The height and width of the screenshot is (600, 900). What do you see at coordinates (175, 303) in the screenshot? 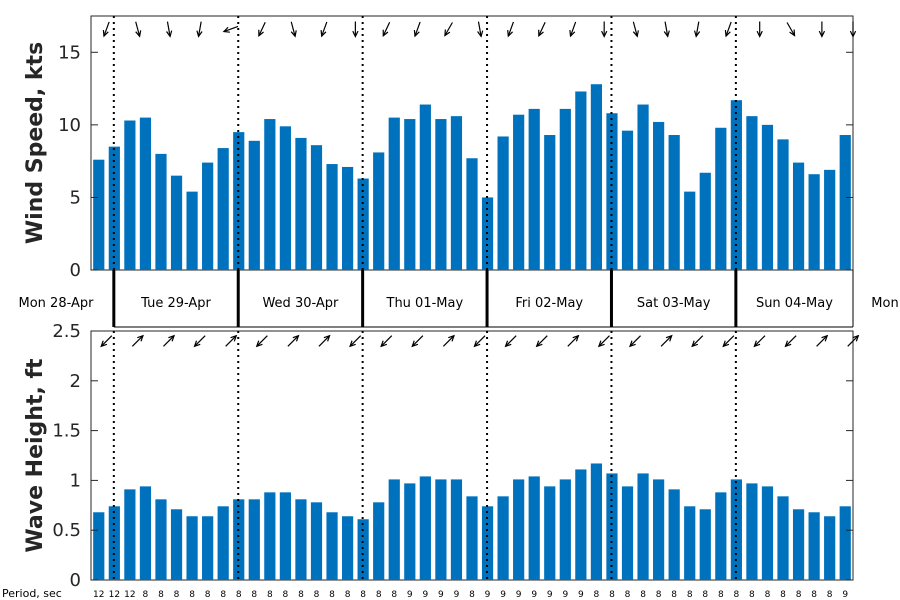
I see `day-label: Tue 29-Apr` at bounding box center [175, 303].